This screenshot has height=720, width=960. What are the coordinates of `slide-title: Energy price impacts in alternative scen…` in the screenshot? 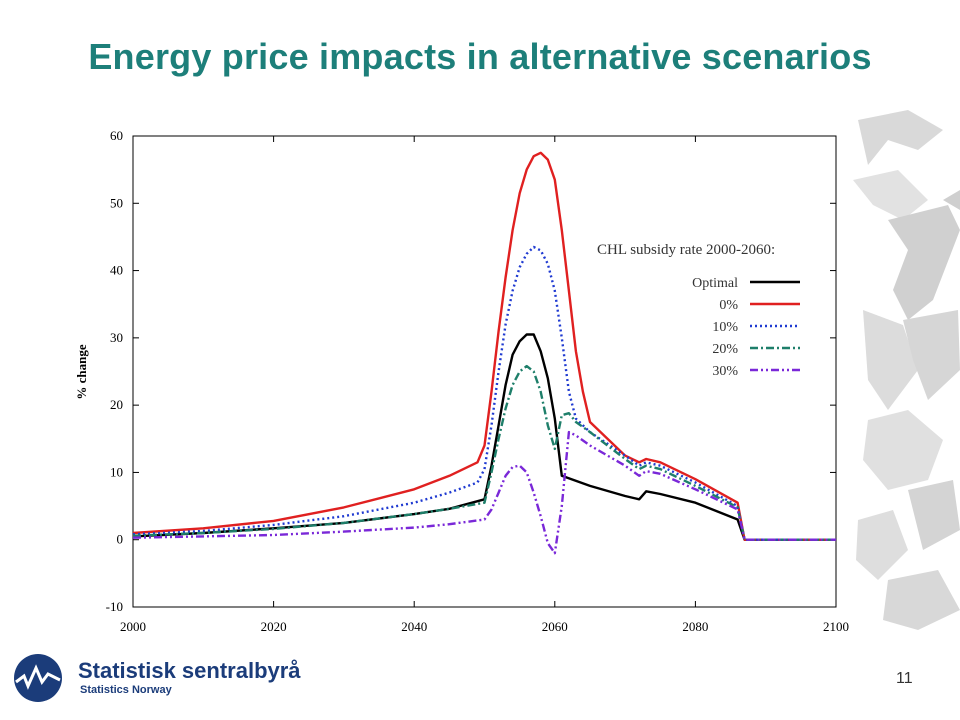 It's located at (480, 56).